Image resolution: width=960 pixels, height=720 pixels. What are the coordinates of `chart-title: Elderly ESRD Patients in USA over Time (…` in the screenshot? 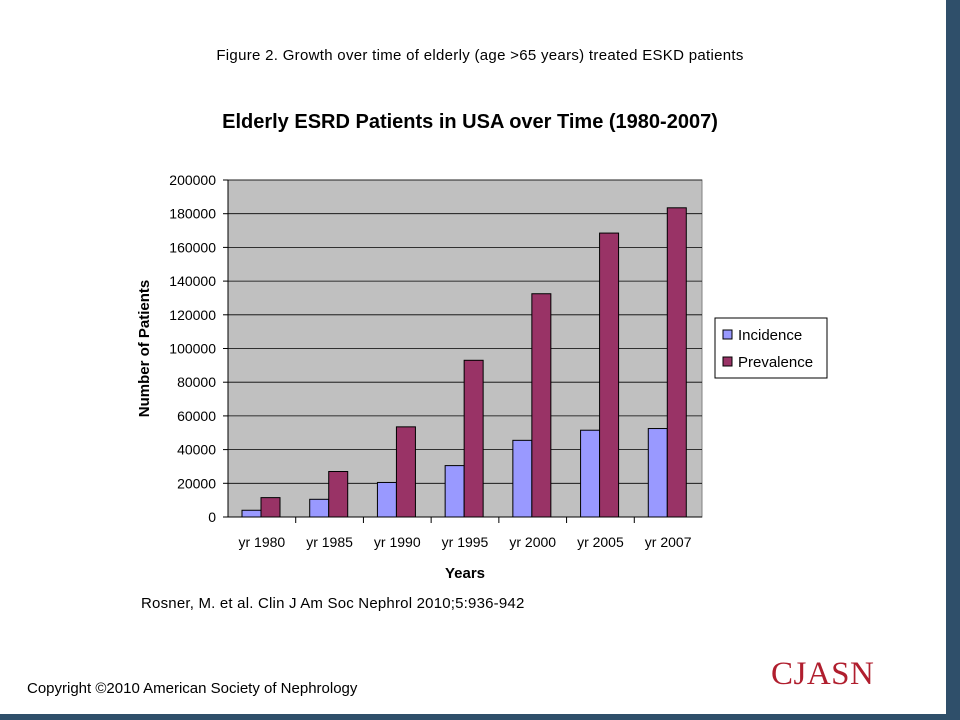 It's located at (470, 122).